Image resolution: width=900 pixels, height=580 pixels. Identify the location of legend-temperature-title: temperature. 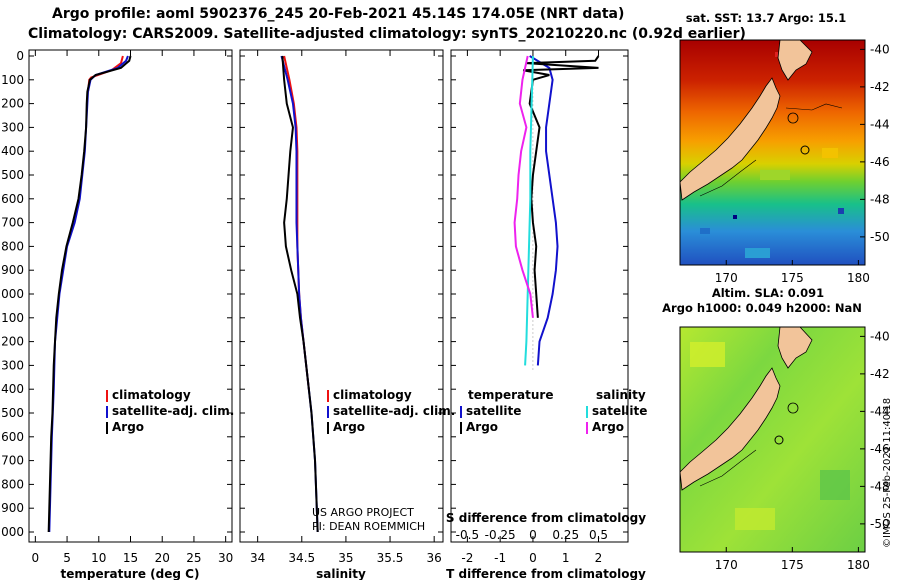
(510, 395).